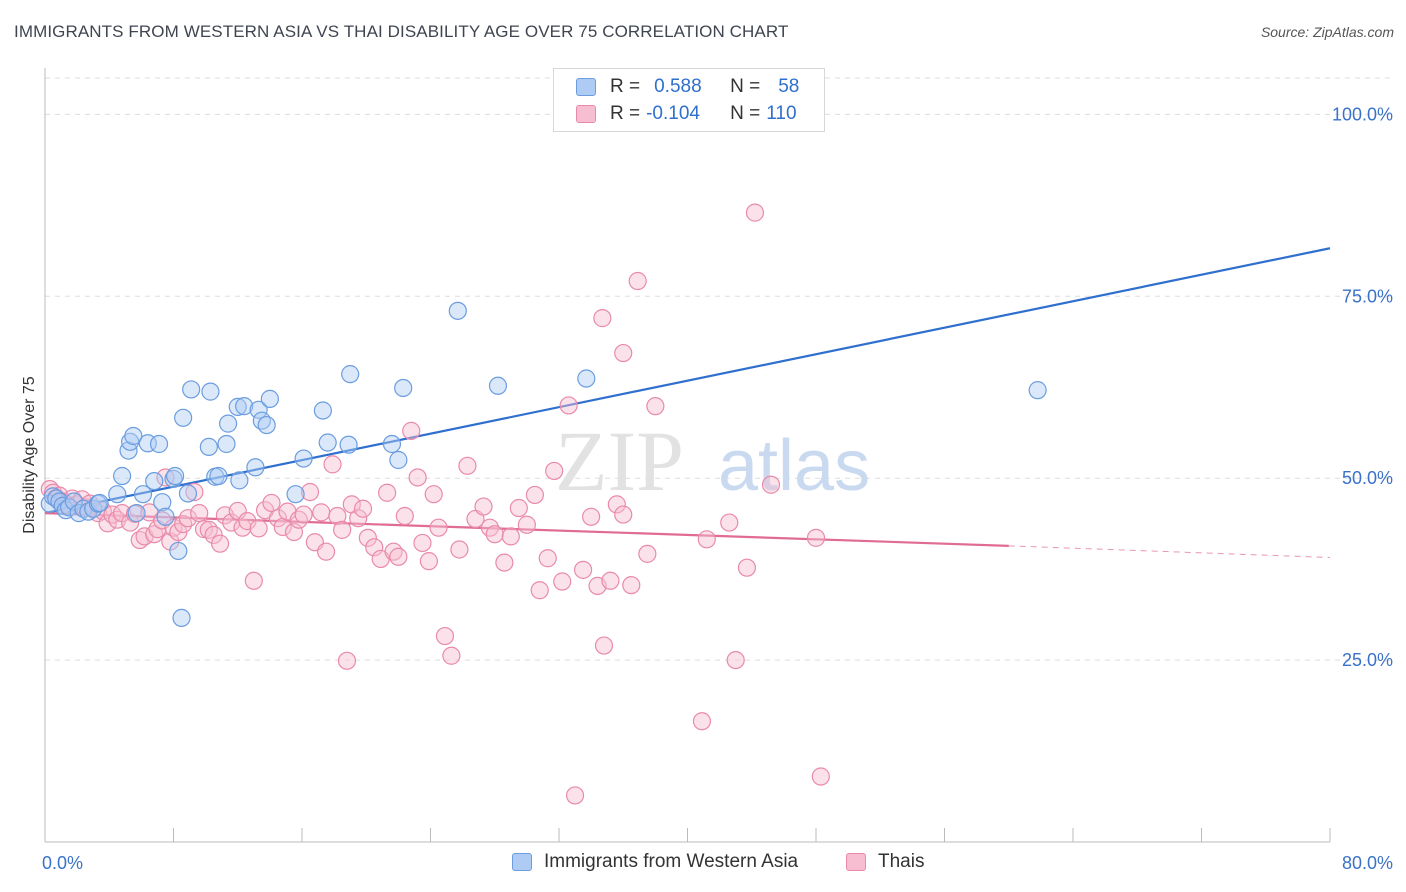 This screenshot has width=1406, height=892. I want to click on n-label: N =, so click(745, 113).